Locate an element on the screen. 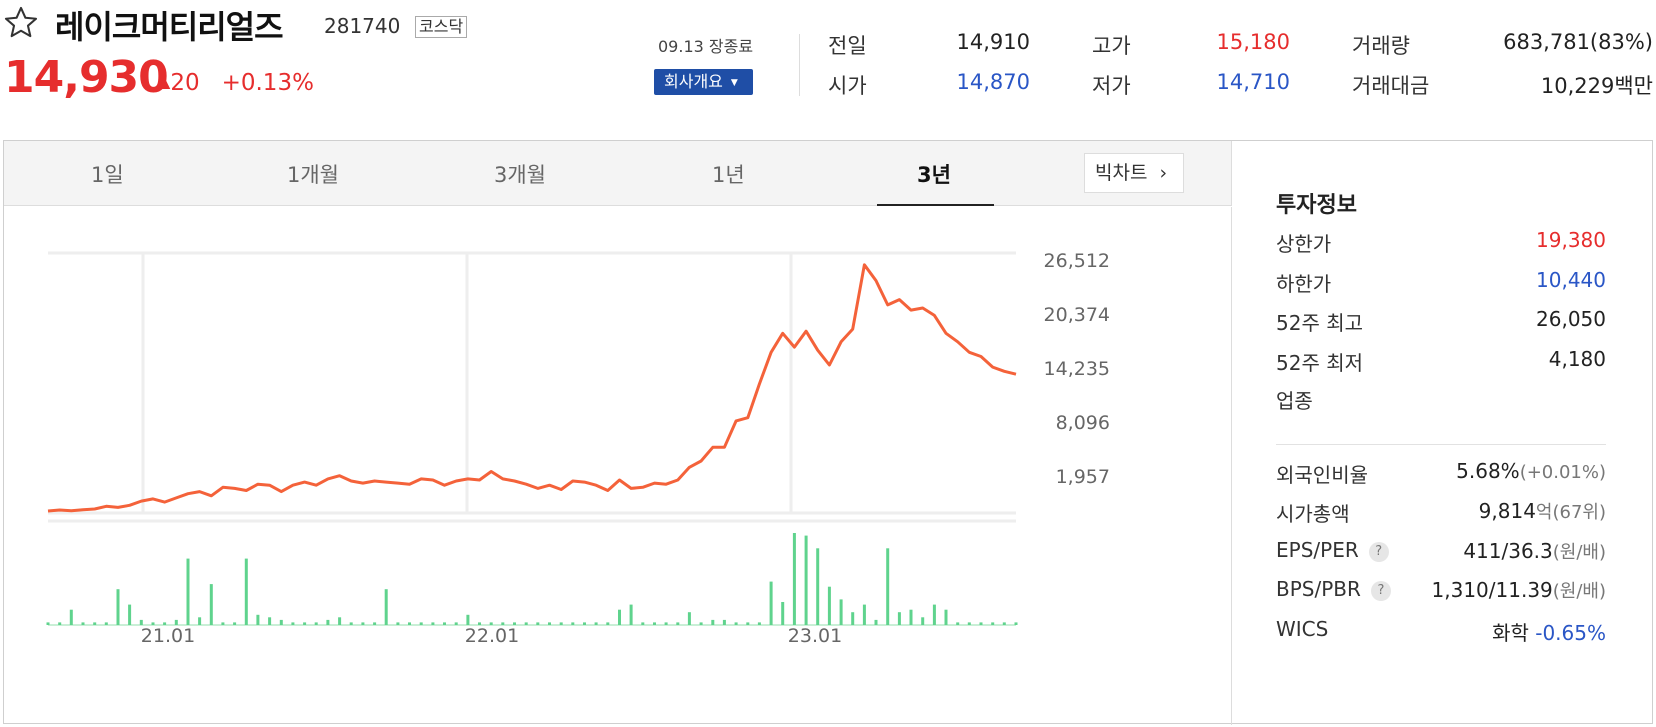 The width and height of the screenshot is (1656, 727). tab-3m: 3개월 is located at coordinates (520, 175).